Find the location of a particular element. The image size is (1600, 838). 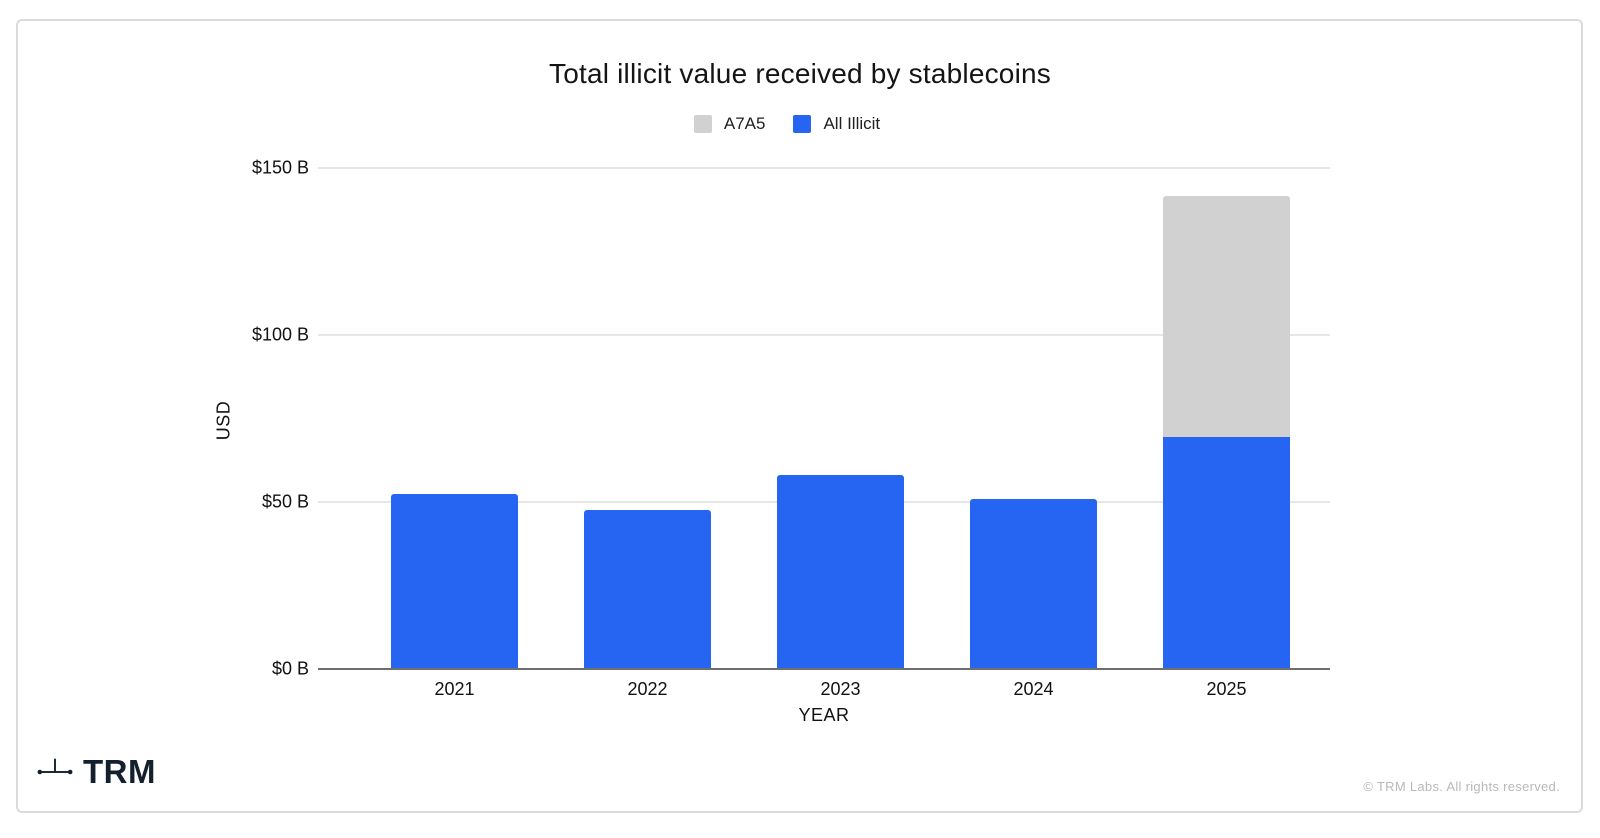

bar-stack-2022 is located at coordinates (647, 589).